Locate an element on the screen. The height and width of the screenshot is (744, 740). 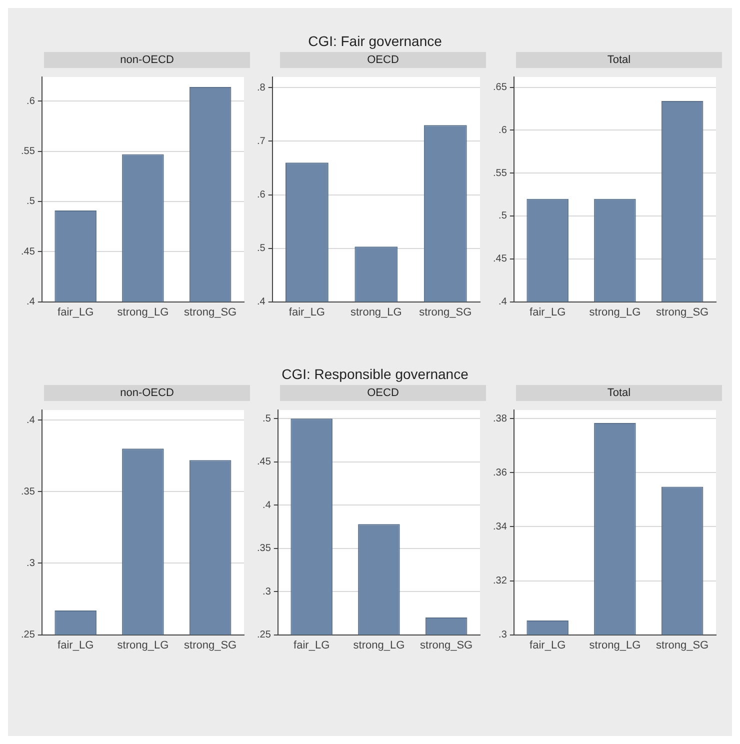
y-tick-label: .36 is located at coordinates (500, 472).